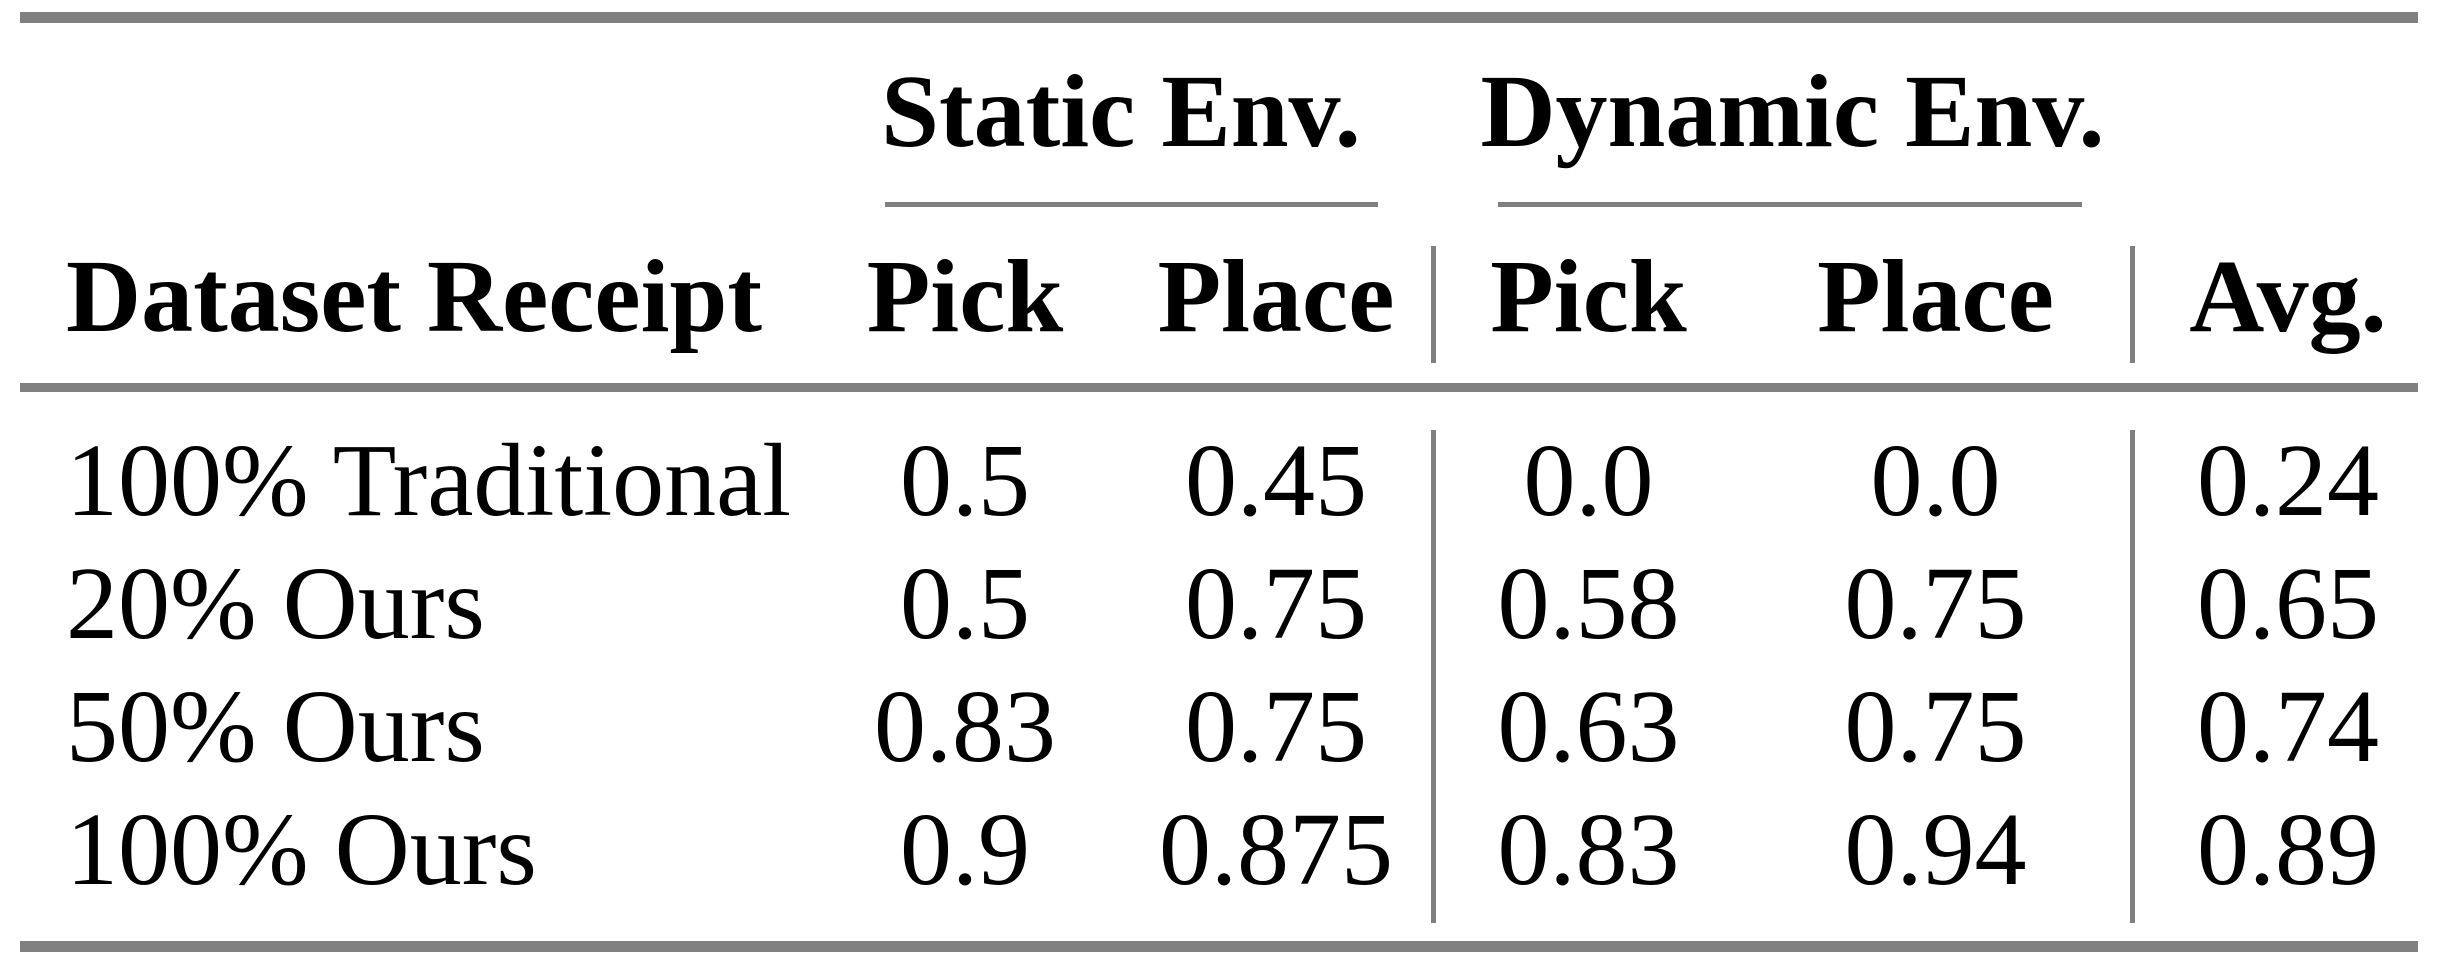 The height and width of the screenshot is (966, 2440). Describe the element at coordinates (1276, 296) in the screenshot. I see `column-header-static-place: Place` at that location.